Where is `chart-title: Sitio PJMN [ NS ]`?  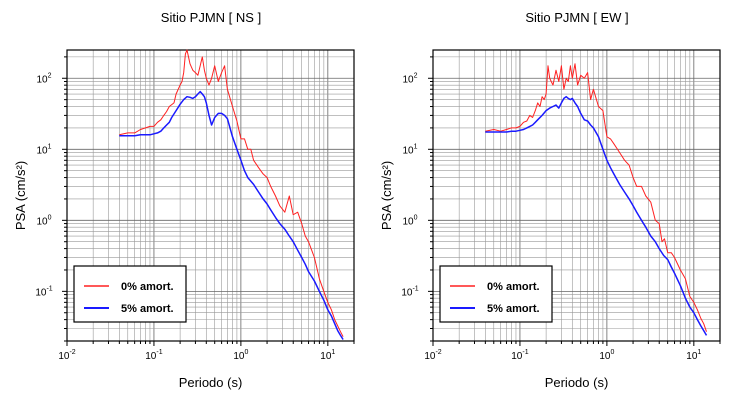 chart-title: Sitio PJMN [ NS ] is located at coordinates (211, 17).